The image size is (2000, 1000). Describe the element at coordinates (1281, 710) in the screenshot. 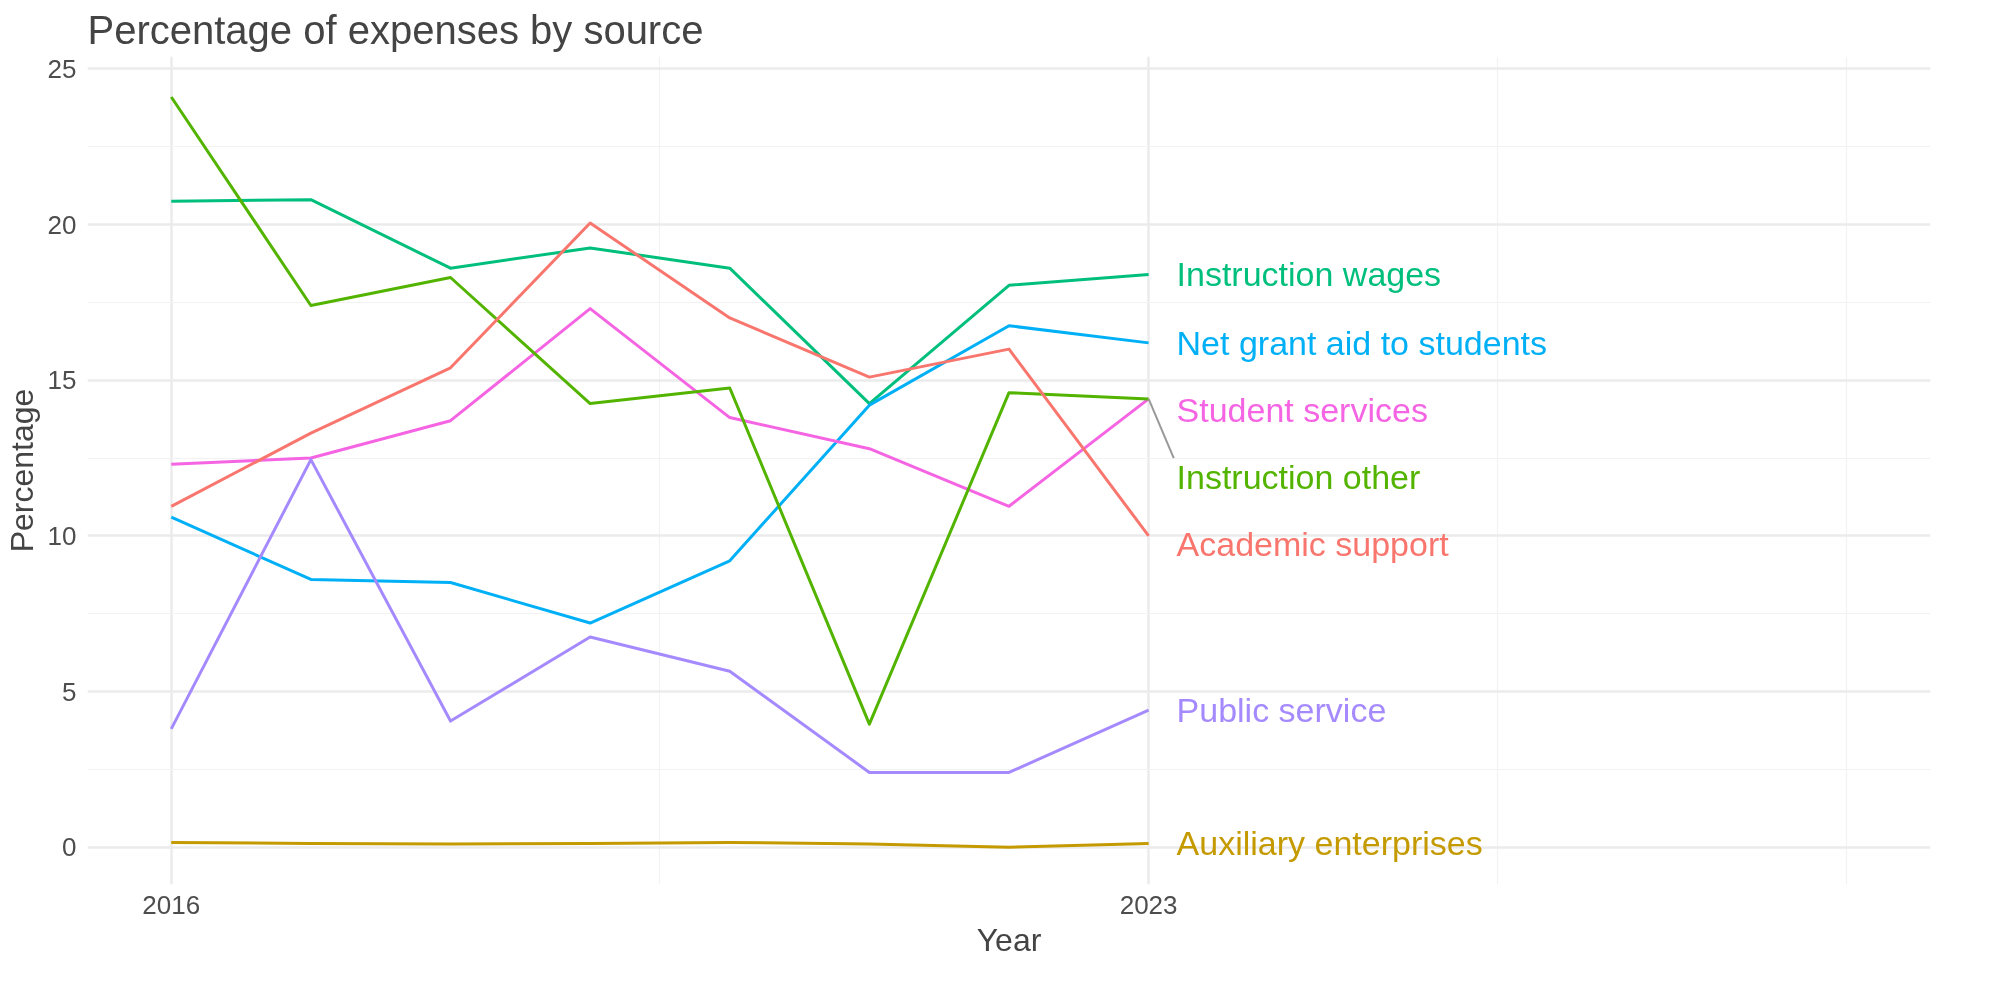

I see `series-label: Public service` at that location.